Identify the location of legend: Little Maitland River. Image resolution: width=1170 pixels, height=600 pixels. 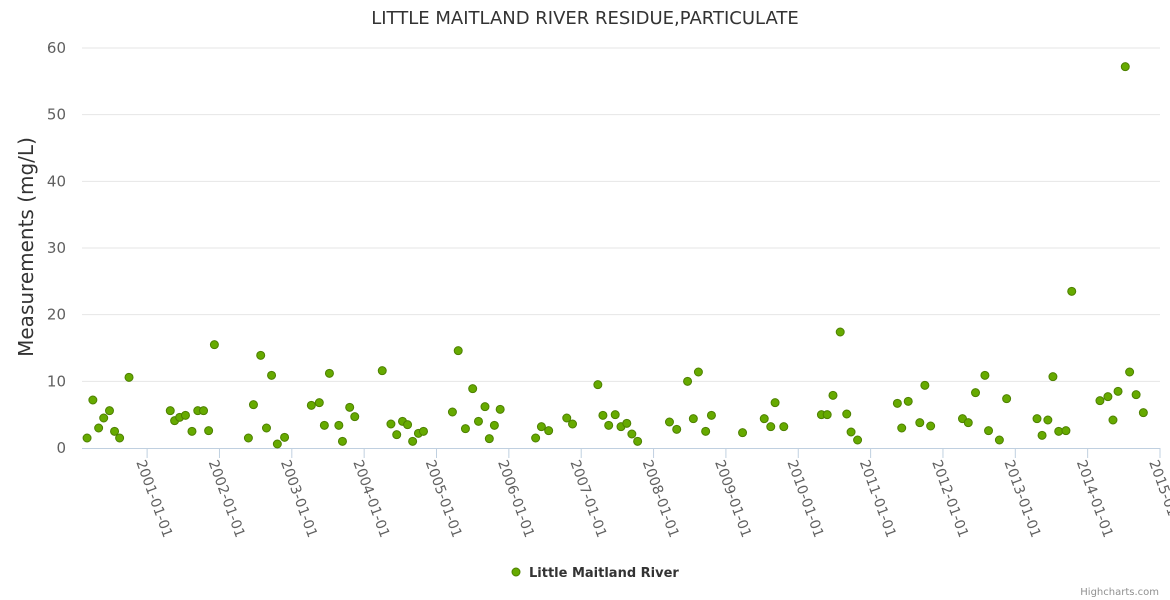
(595, 573).